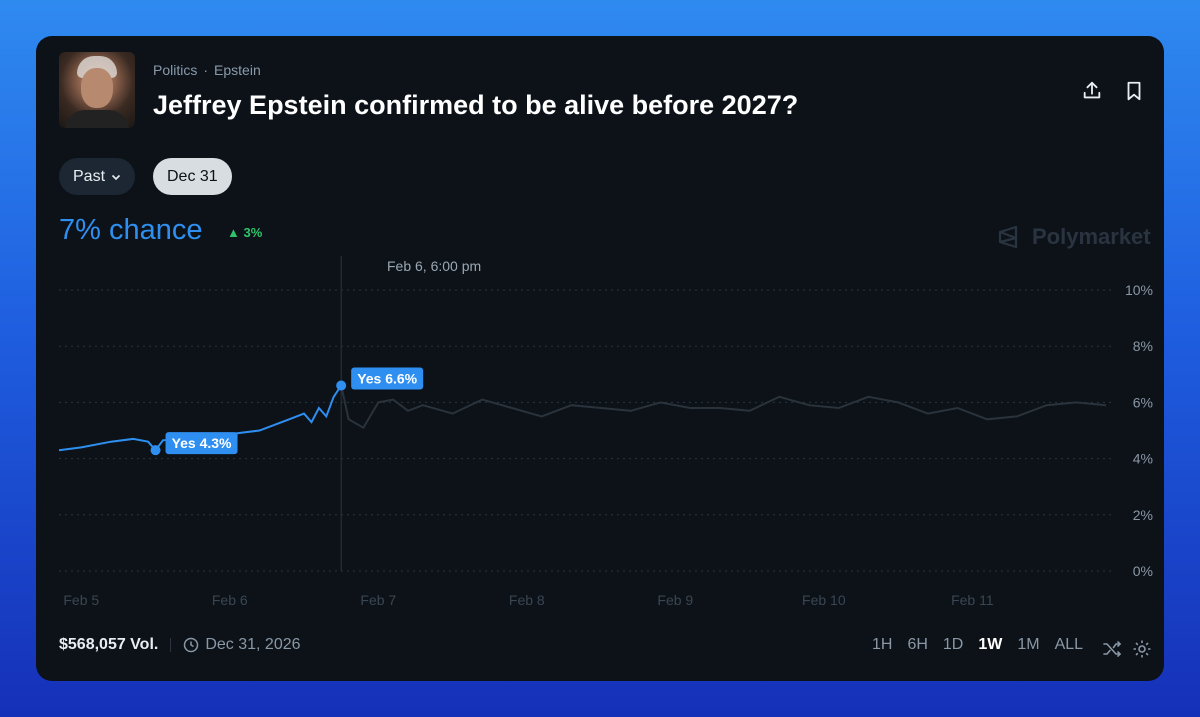 The height and width of the screenshot is (717, 1200). Describe the element at coordinates (1143, 346) in the screenshot. I see `y-tick-label: 8%` at that location.